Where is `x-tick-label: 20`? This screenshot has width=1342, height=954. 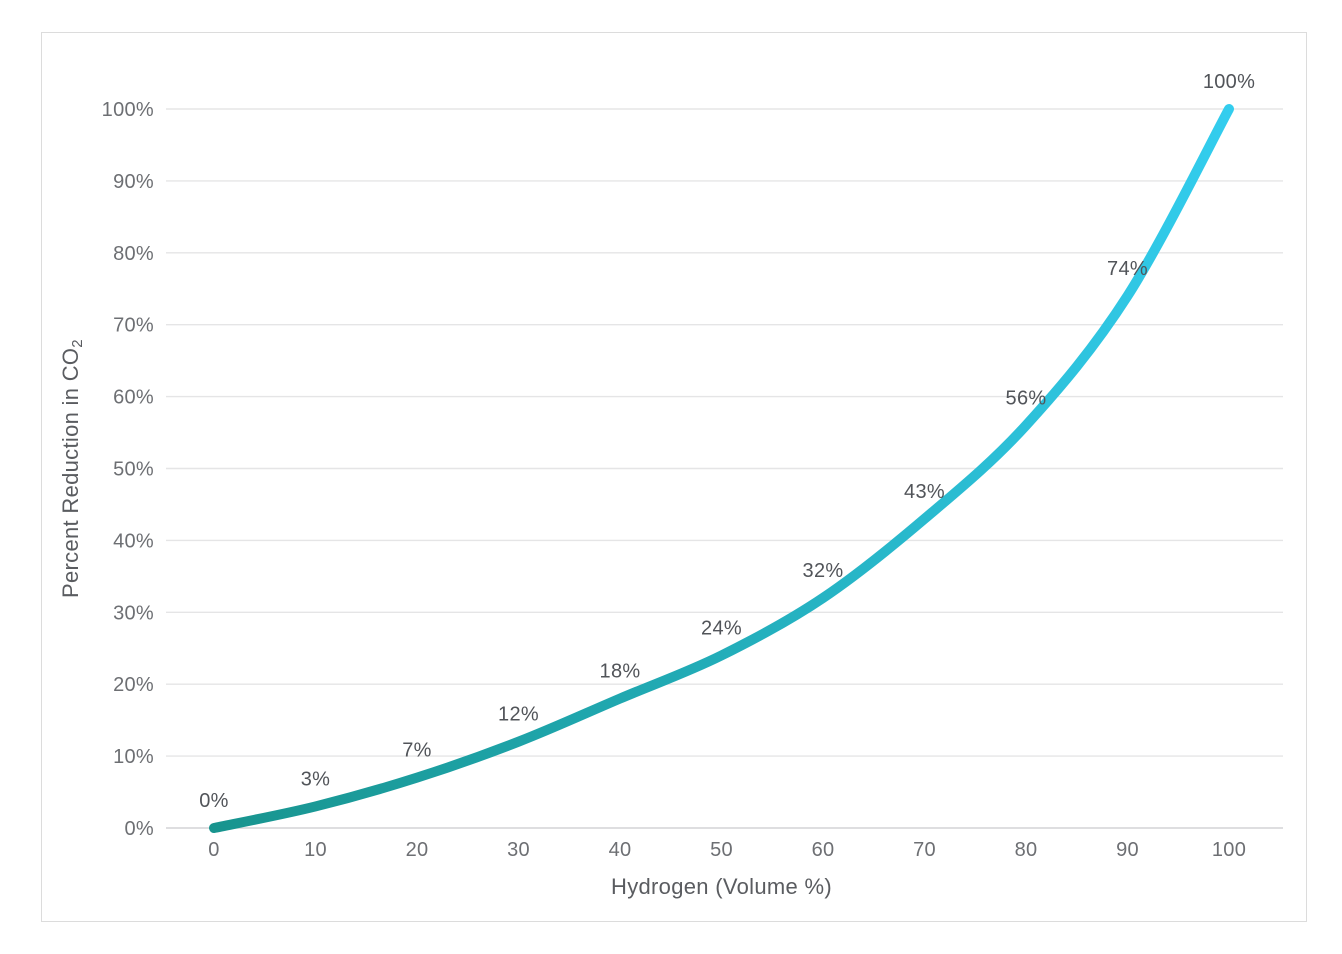 x-tick-label: 20 is located at coordinates (417, 850).